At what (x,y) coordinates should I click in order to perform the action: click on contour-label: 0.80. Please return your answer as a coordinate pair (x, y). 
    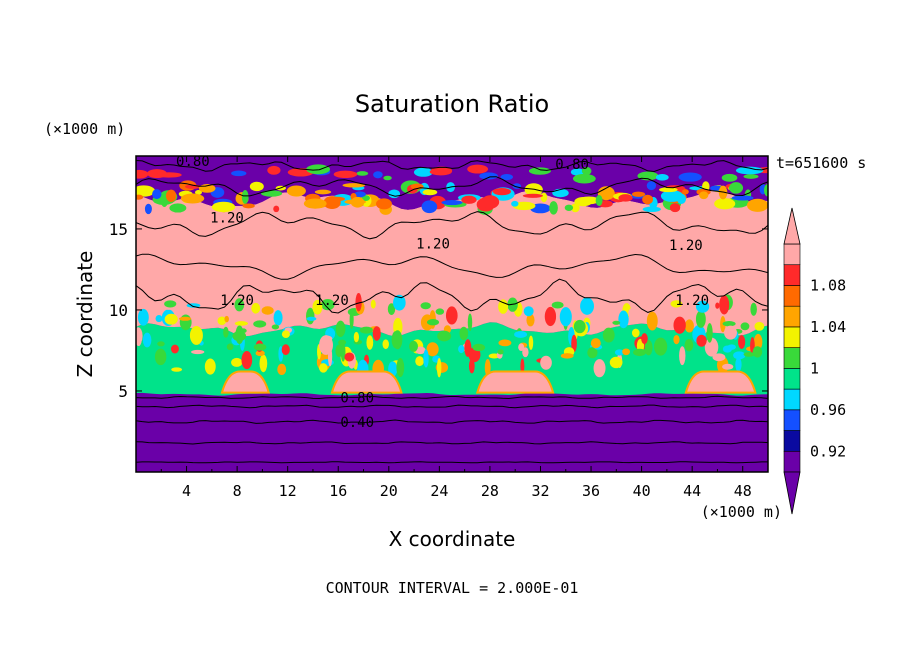
    Looking at the image, I should click on (357, 398).